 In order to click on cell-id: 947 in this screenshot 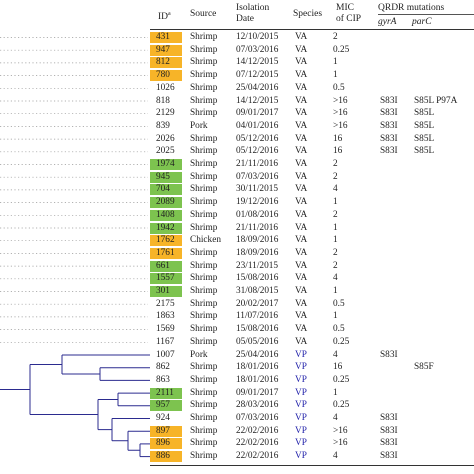, I will do `click(166, 50)`.